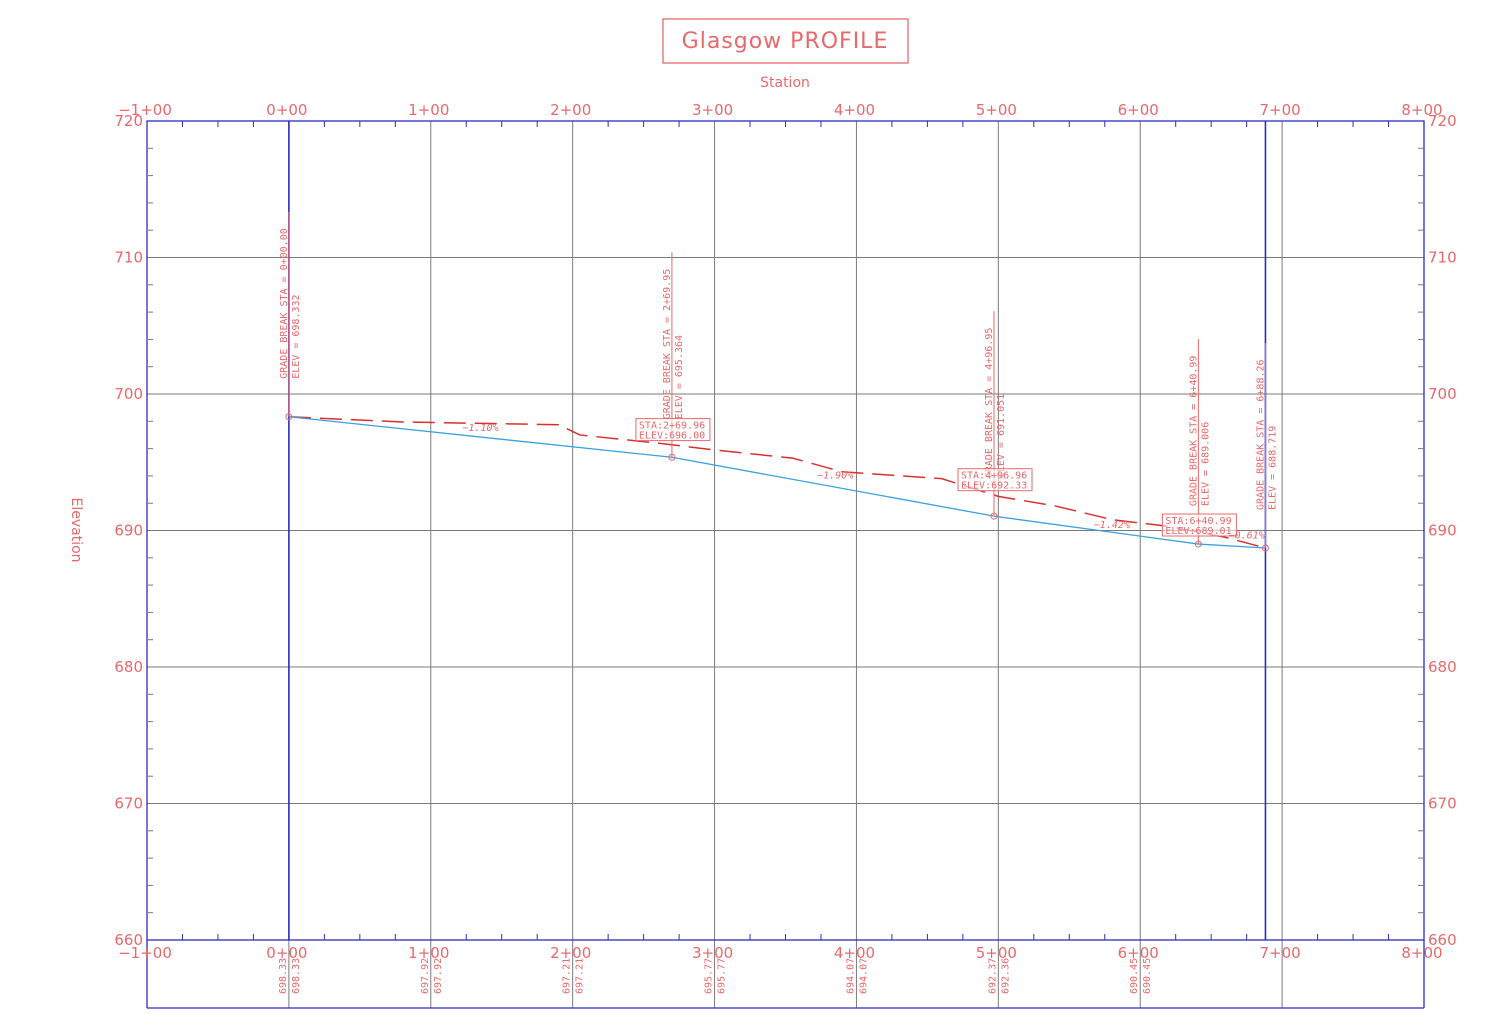  Describe the element at coordinates (128, 394) in the screenshot. I see `elevation-label-left: 700` at that location.